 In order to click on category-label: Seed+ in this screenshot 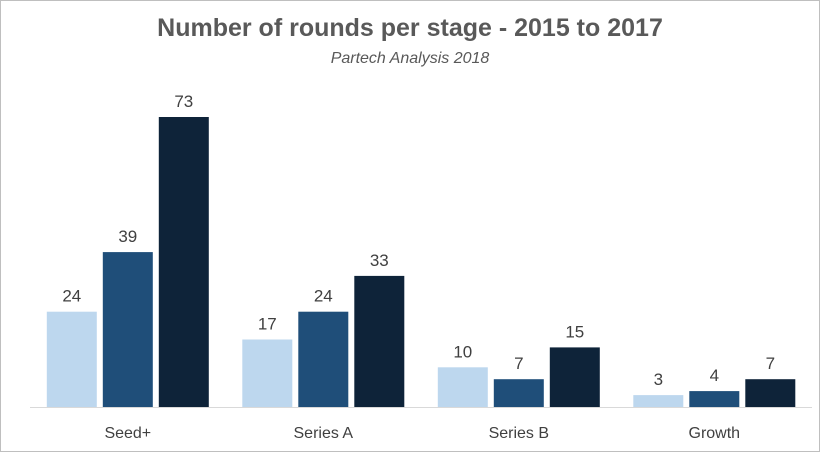, I will do `click(127, 433)`.